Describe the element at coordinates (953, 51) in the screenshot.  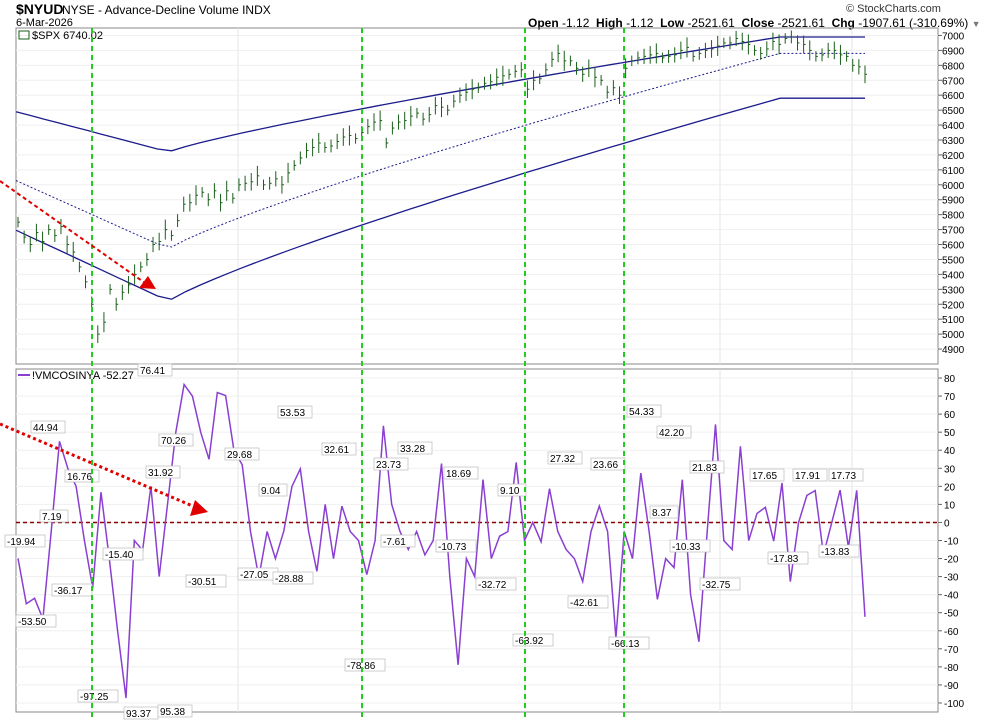
I see `price-tick-label: 6900` at that location.